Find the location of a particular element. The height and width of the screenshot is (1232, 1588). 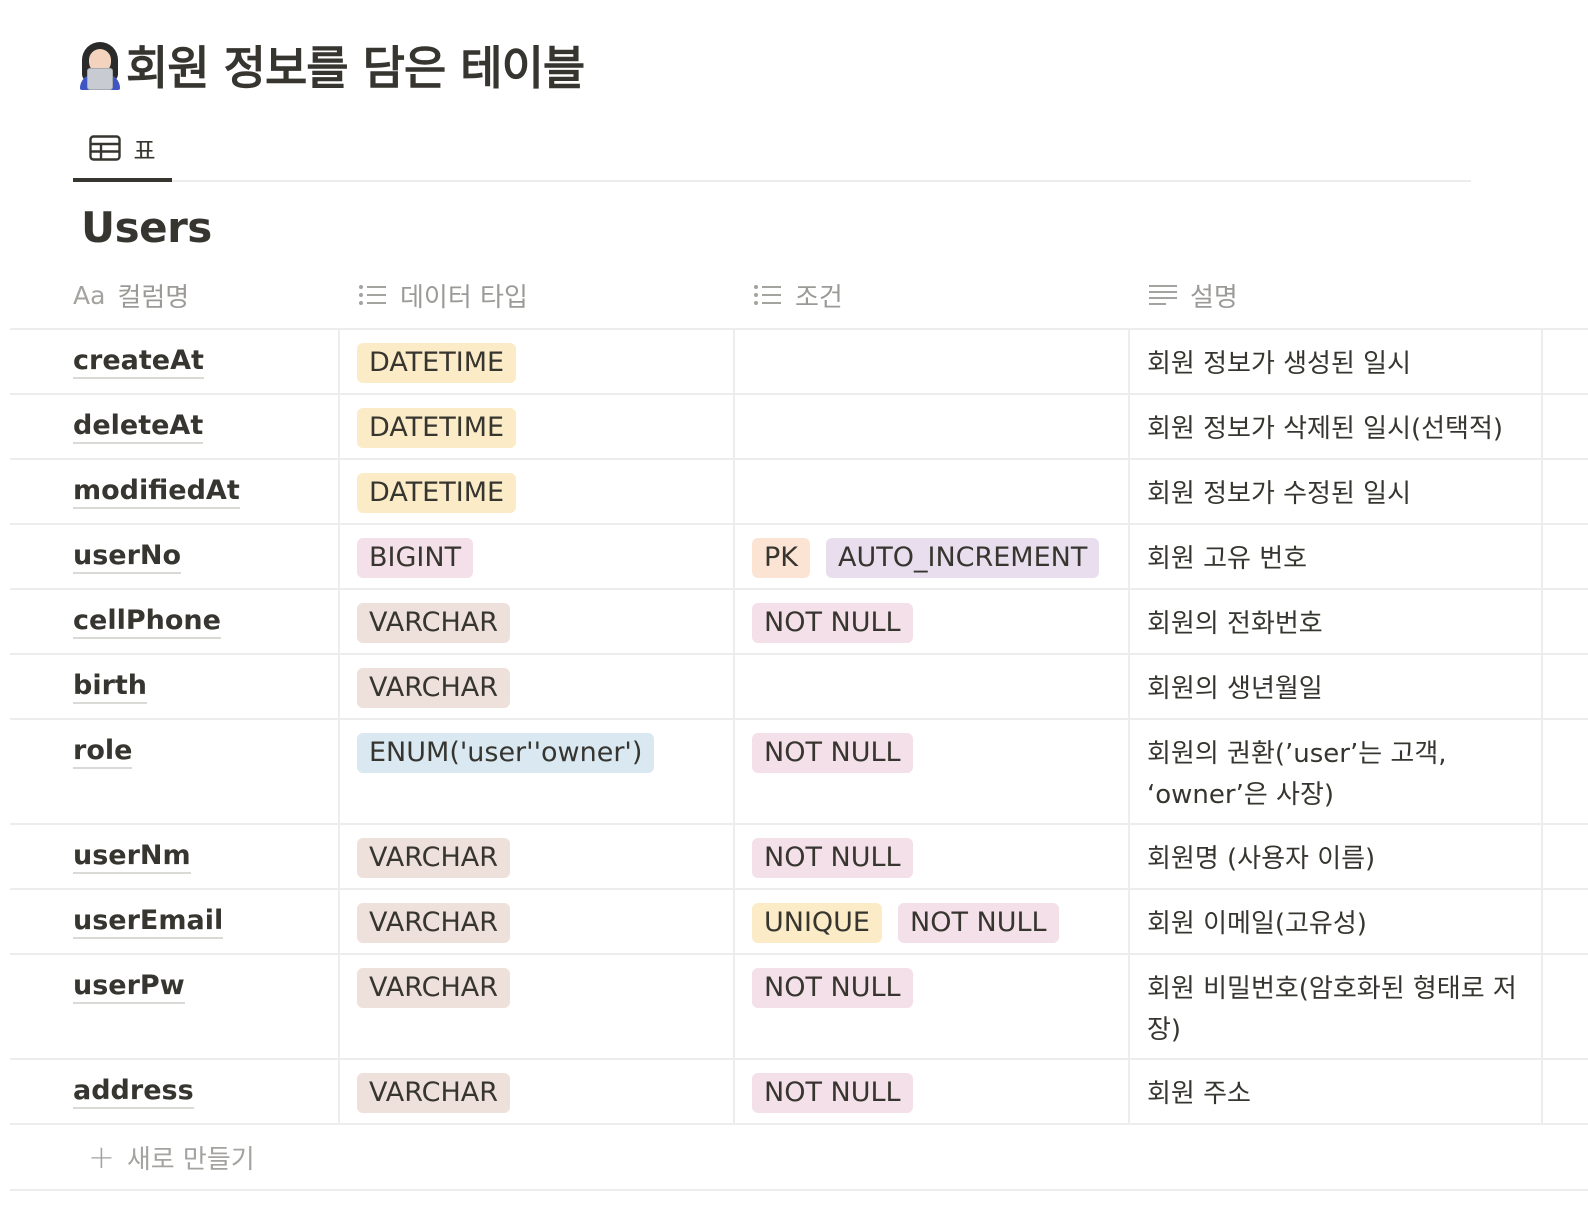

cell-description: 회원 정보가 수정된 일시 is located at coordinates (1336, 491).